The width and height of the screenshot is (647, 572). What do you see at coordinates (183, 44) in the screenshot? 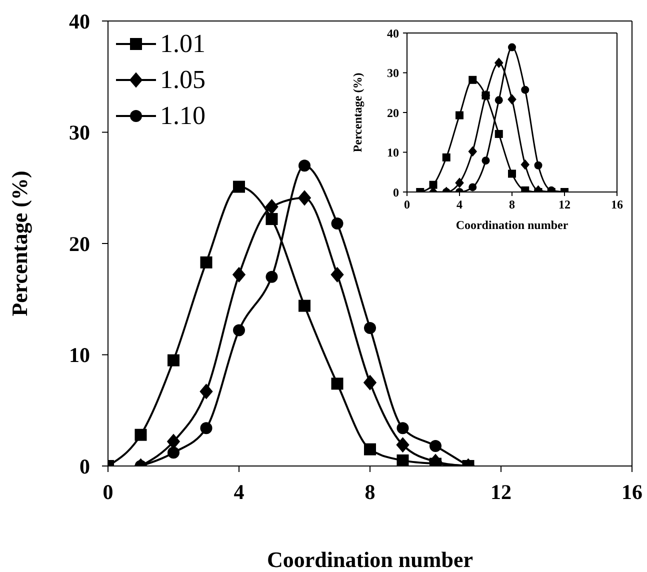
I see `legend-label: 1.01` at bounding box center [183, 44].